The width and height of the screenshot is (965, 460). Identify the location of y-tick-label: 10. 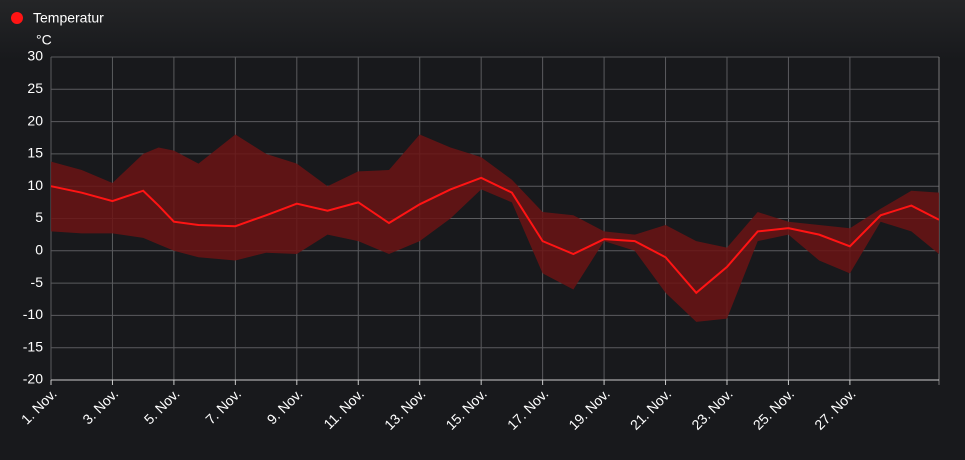
(35, 185).